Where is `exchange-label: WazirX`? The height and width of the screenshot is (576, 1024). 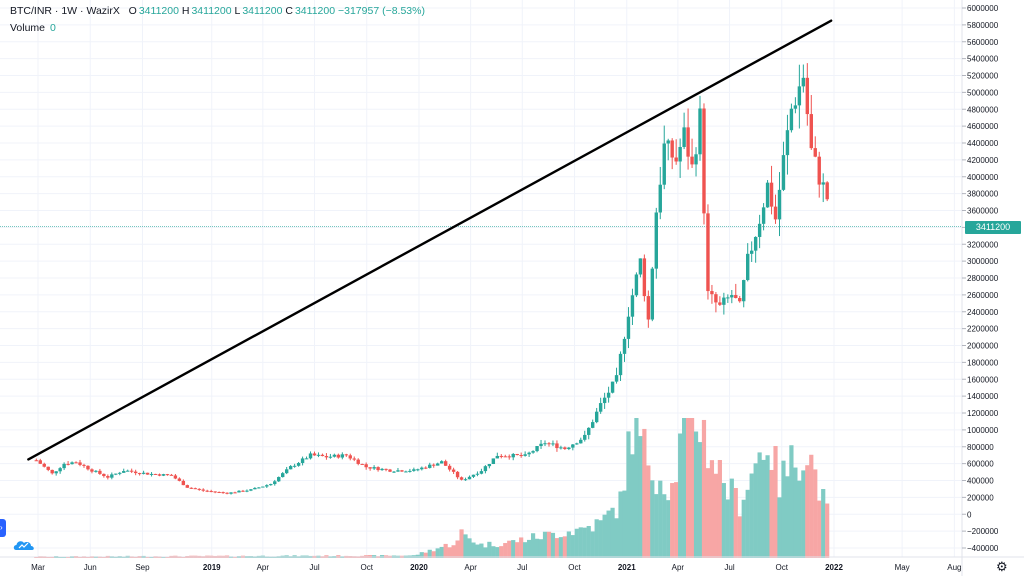
exchange-label: WazirX is located at coordinates (103, 11).